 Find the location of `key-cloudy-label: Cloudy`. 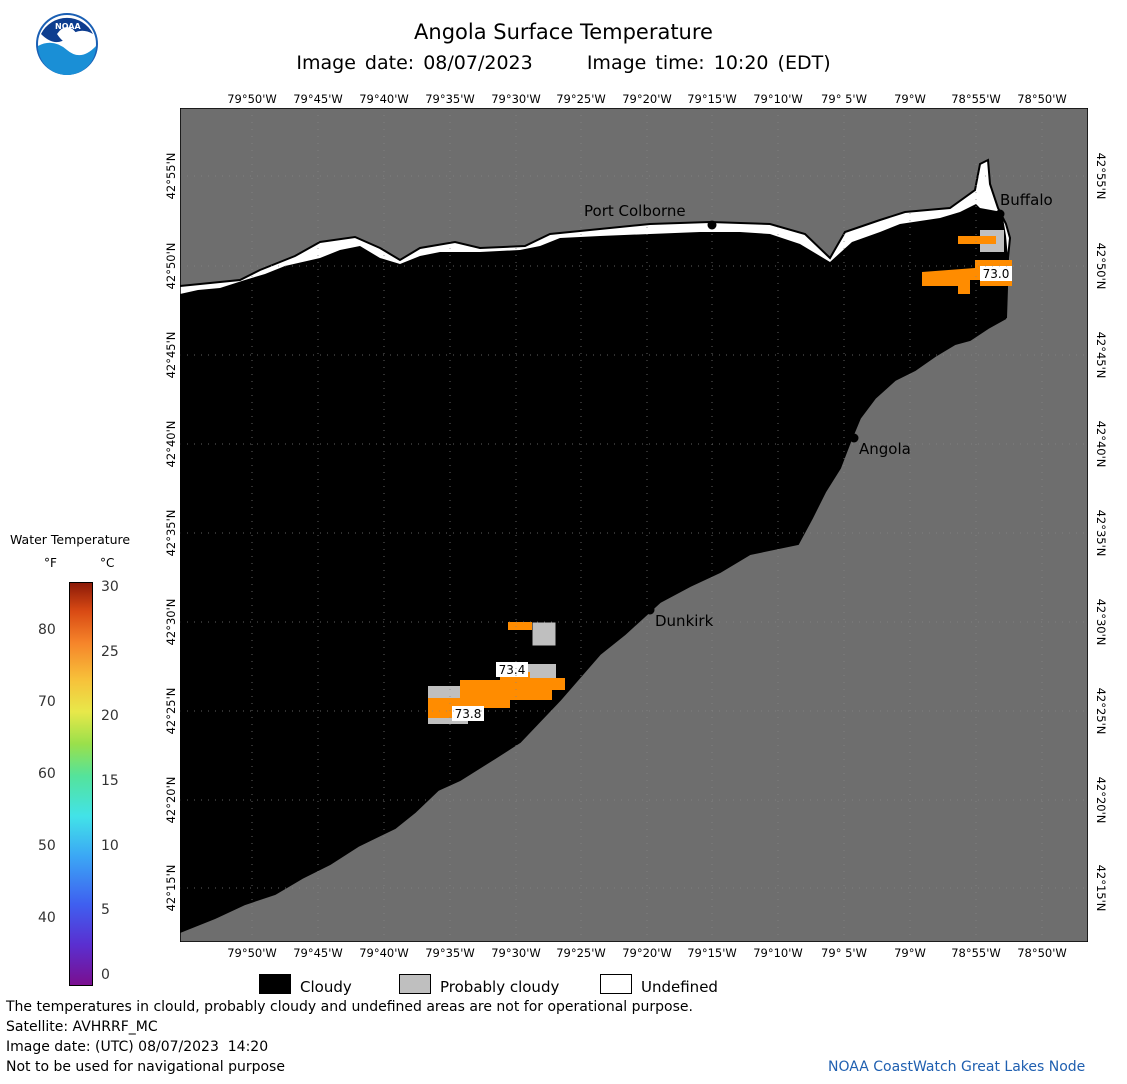

key-cloudy-label: Cloudy is located at coordinates (326, 987).